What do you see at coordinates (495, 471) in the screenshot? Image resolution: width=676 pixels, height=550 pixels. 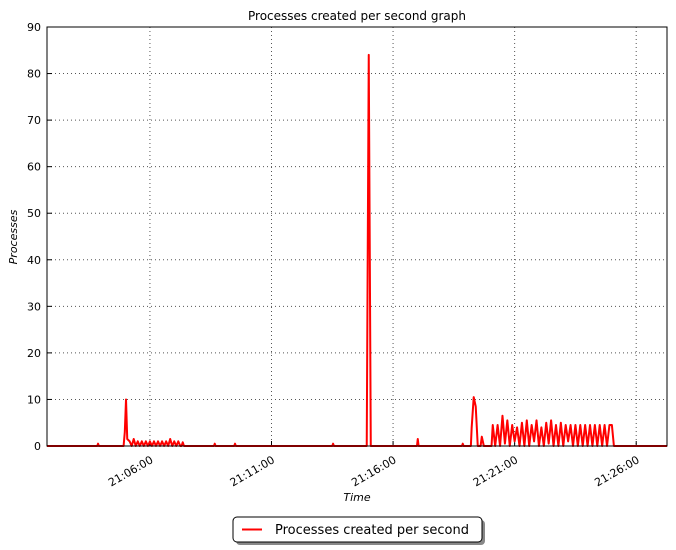 I see `x-tick-label: 21:21:00` at bounding box center [495, 471].